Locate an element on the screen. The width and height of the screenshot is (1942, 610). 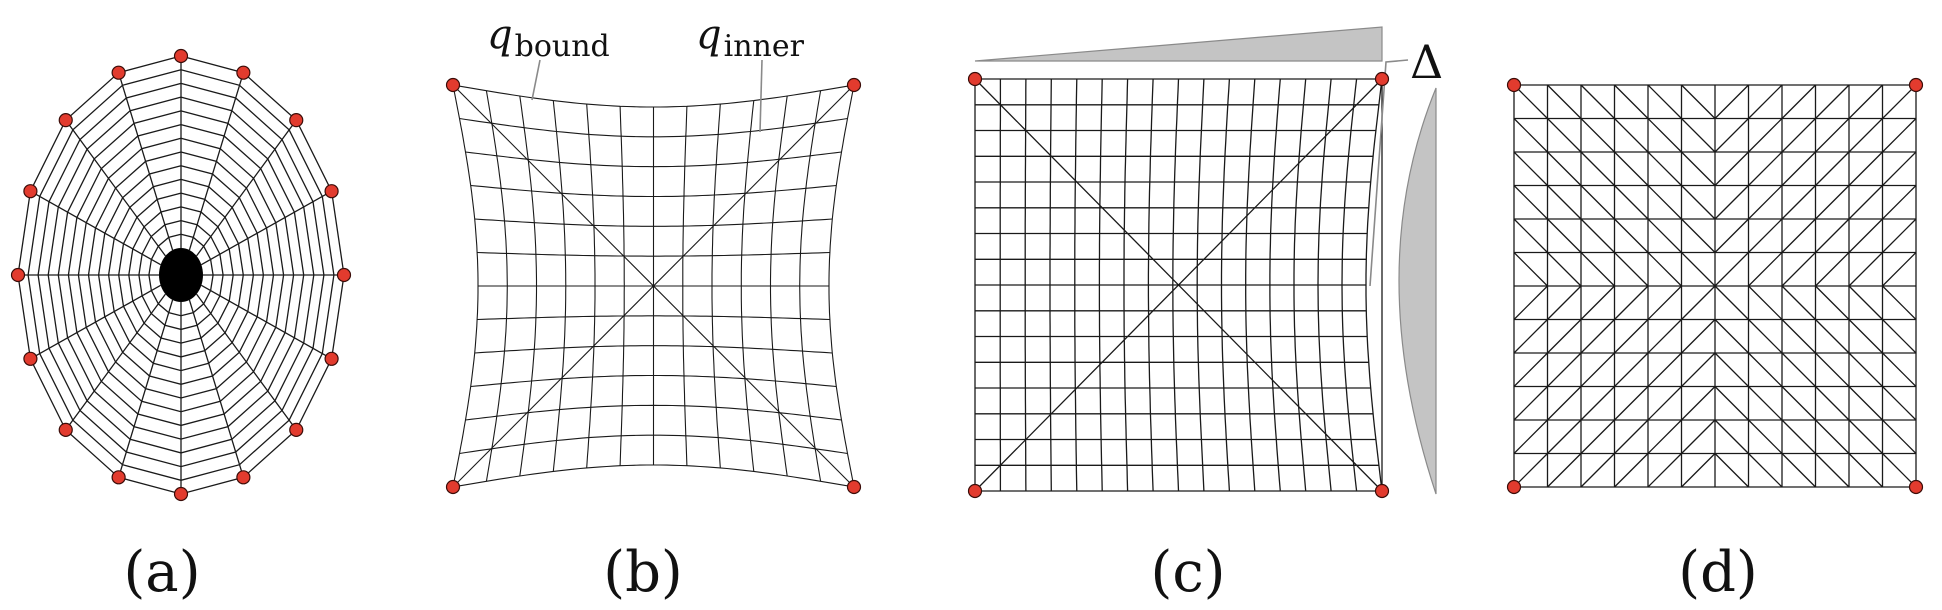
mesh-row is located at coordinates (653, 476).